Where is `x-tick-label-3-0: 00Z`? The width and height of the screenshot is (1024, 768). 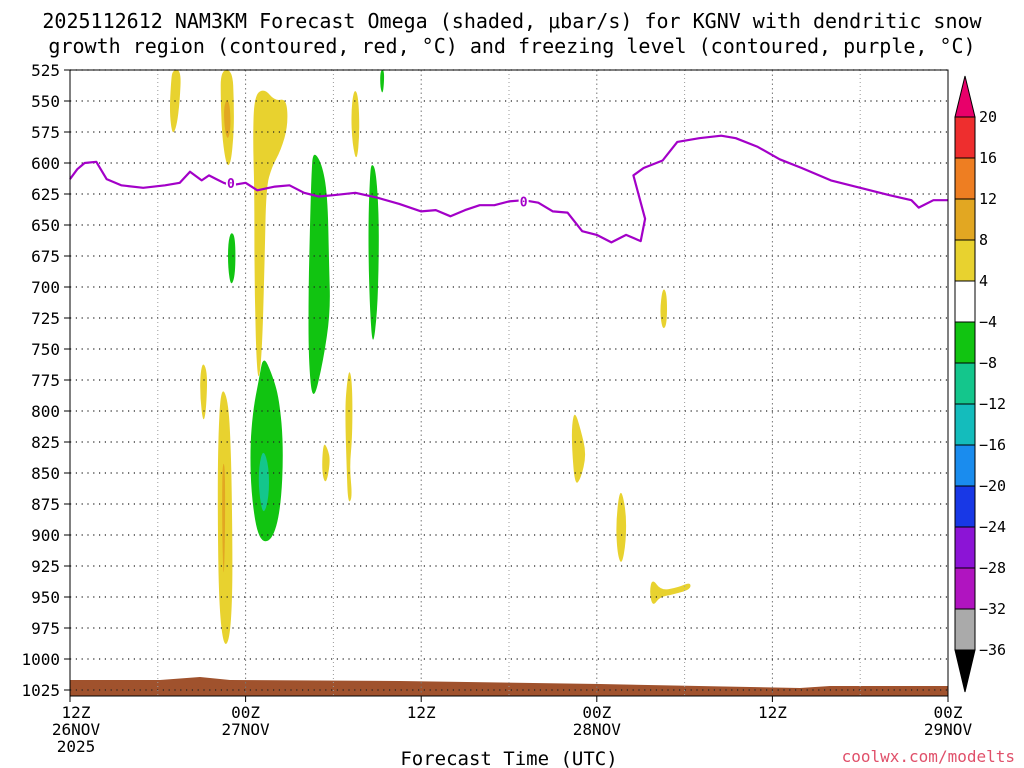
x-tick-label-3-0: 00Z is located at coordinates (596, 712).